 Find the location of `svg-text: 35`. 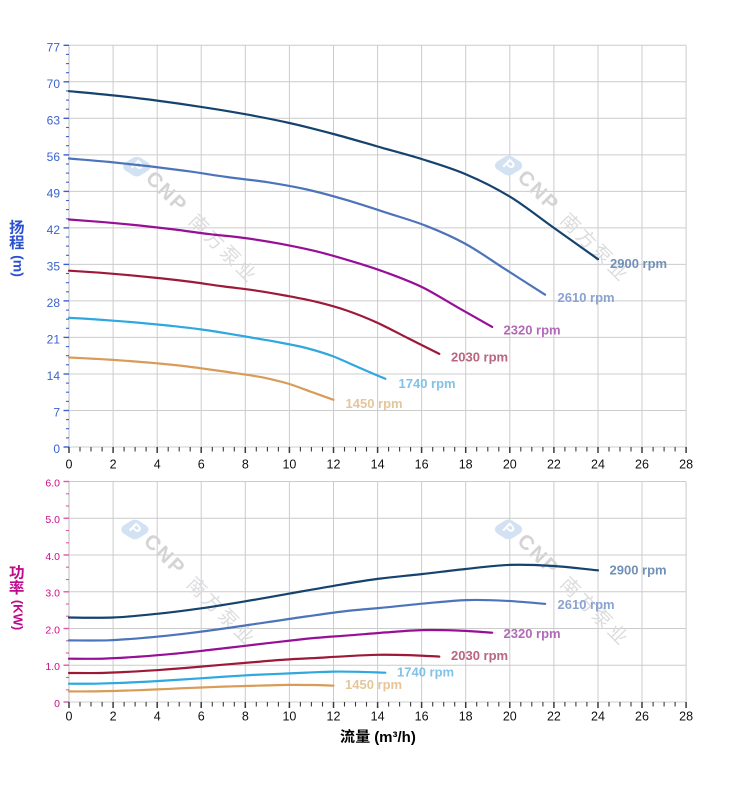

svg-text: 35 is located at coordinates (54, 266).